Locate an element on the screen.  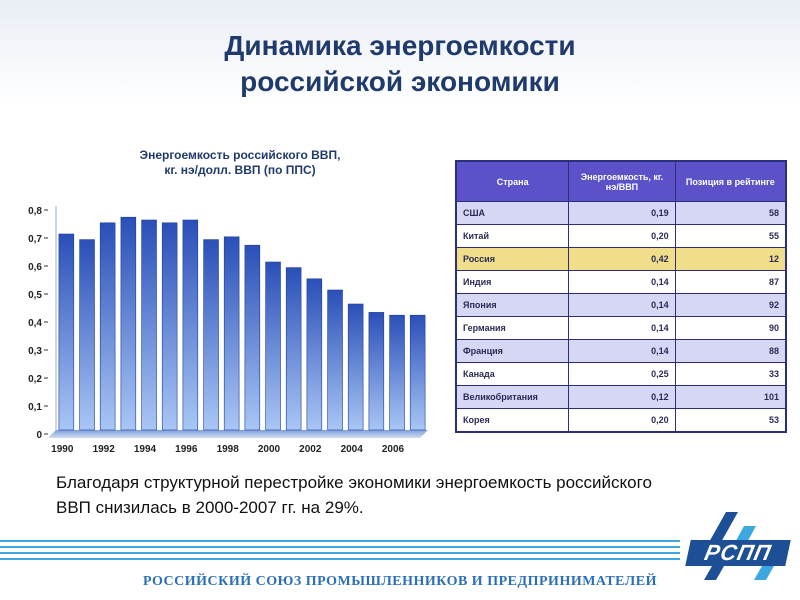
bar-2006 is located at coordinates (397, 372).